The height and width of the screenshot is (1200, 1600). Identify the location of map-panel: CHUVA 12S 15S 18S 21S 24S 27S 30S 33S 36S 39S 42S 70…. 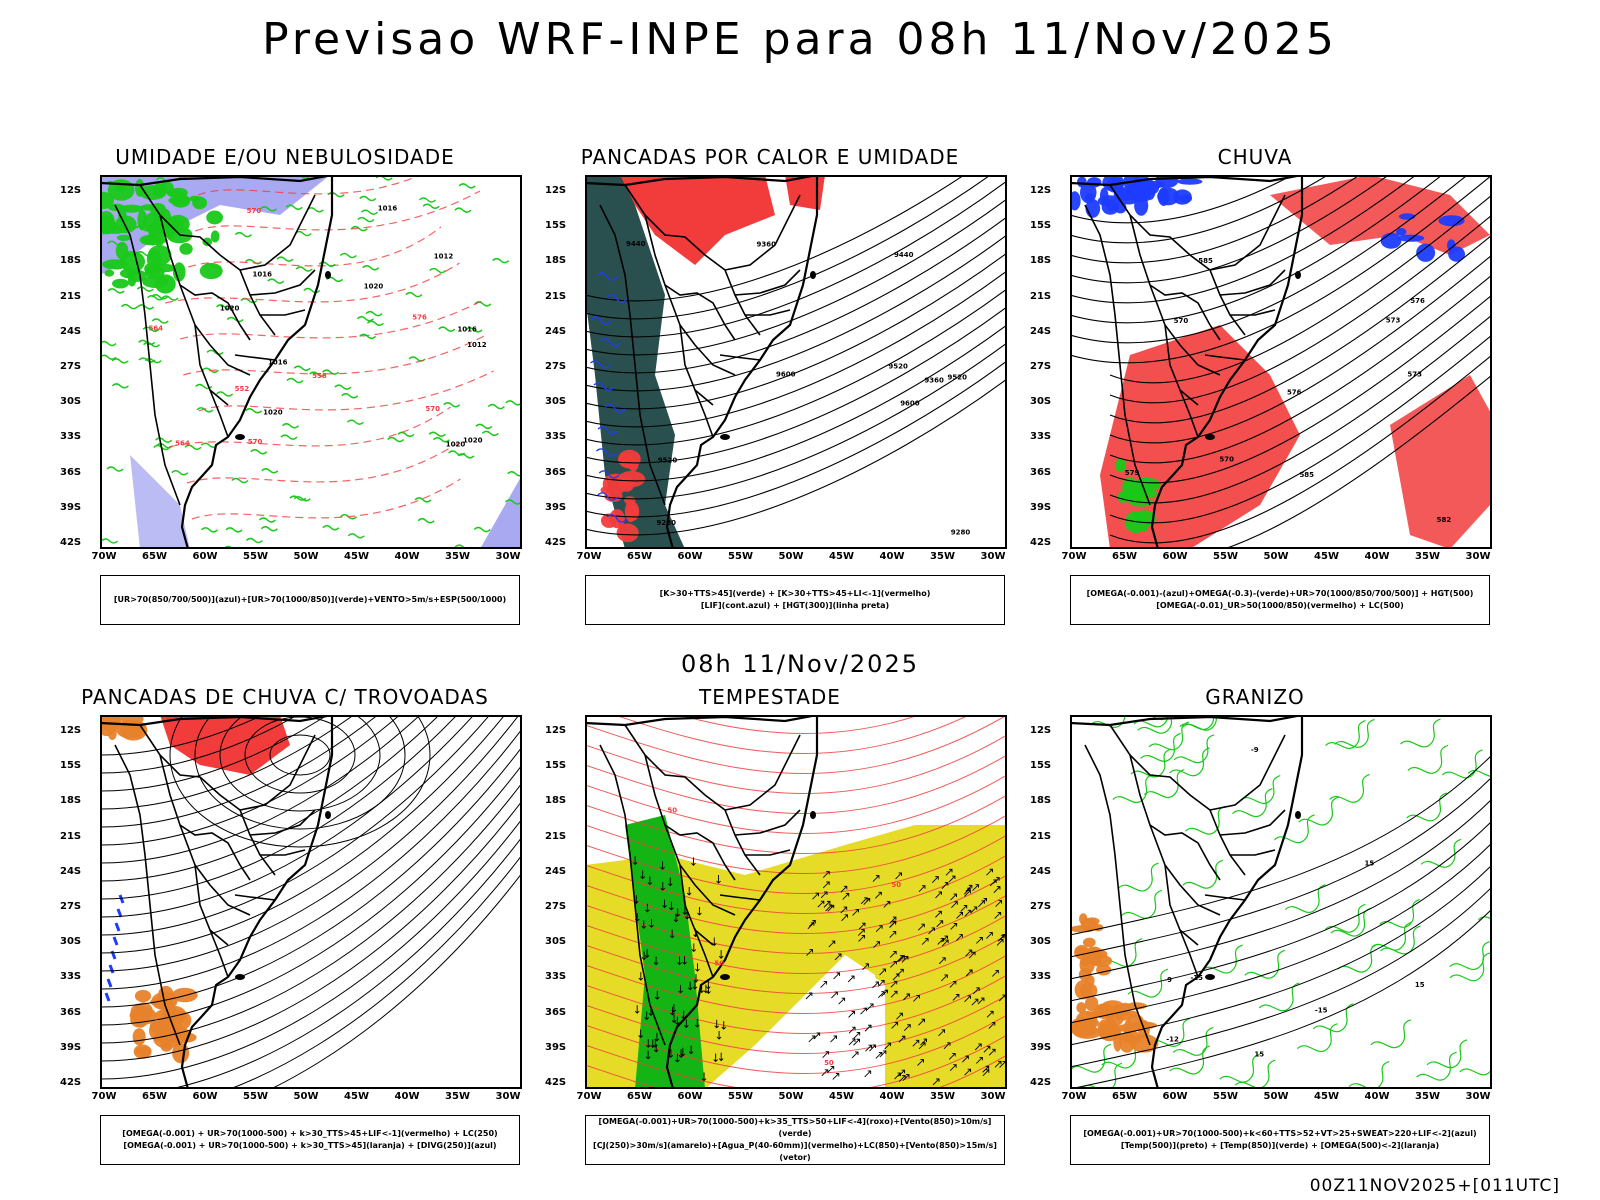
(1255, 395).